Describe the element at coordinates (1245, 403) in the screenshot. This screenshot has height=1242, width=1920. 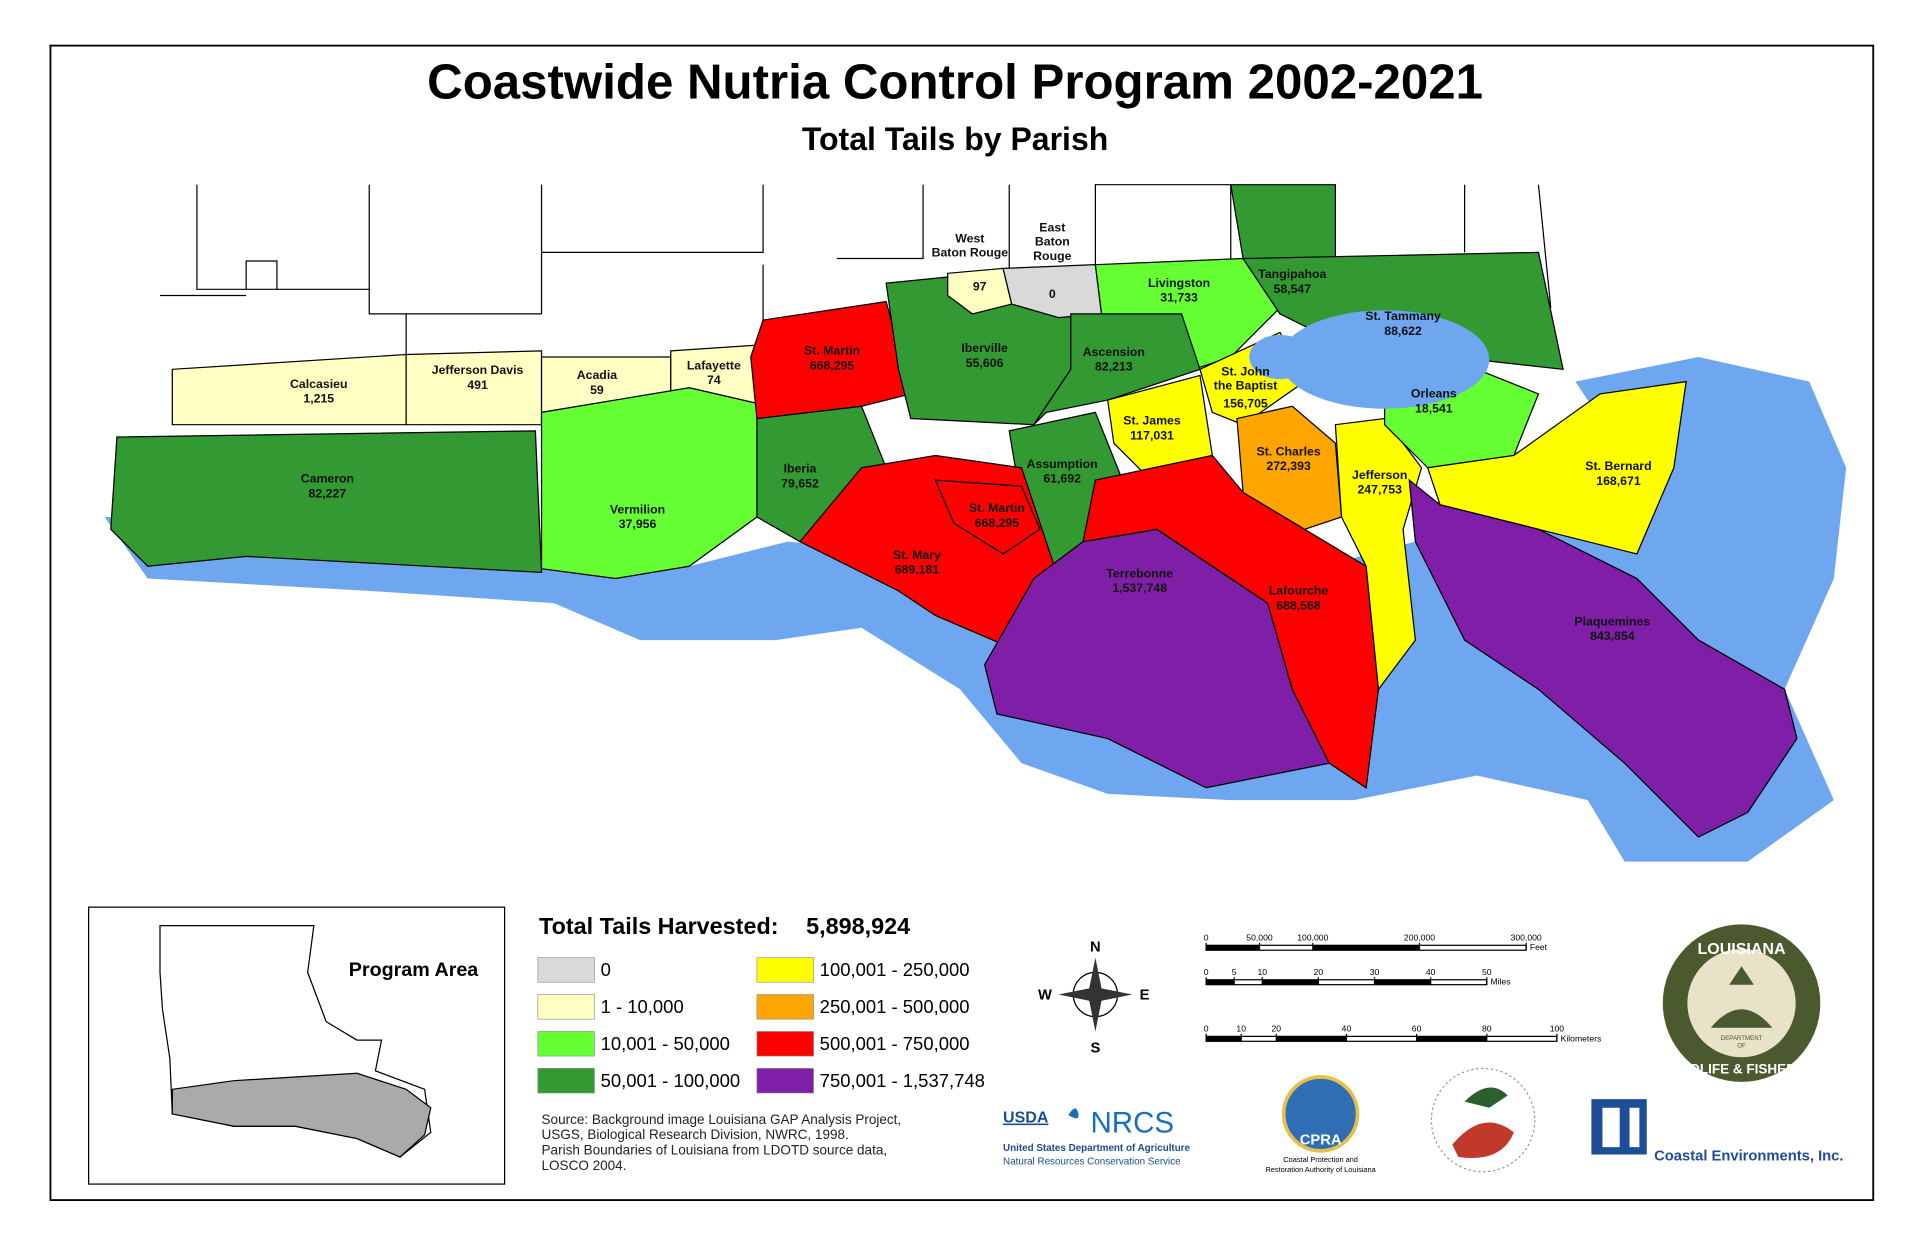
I see `parish-value: 156,705` at that location.